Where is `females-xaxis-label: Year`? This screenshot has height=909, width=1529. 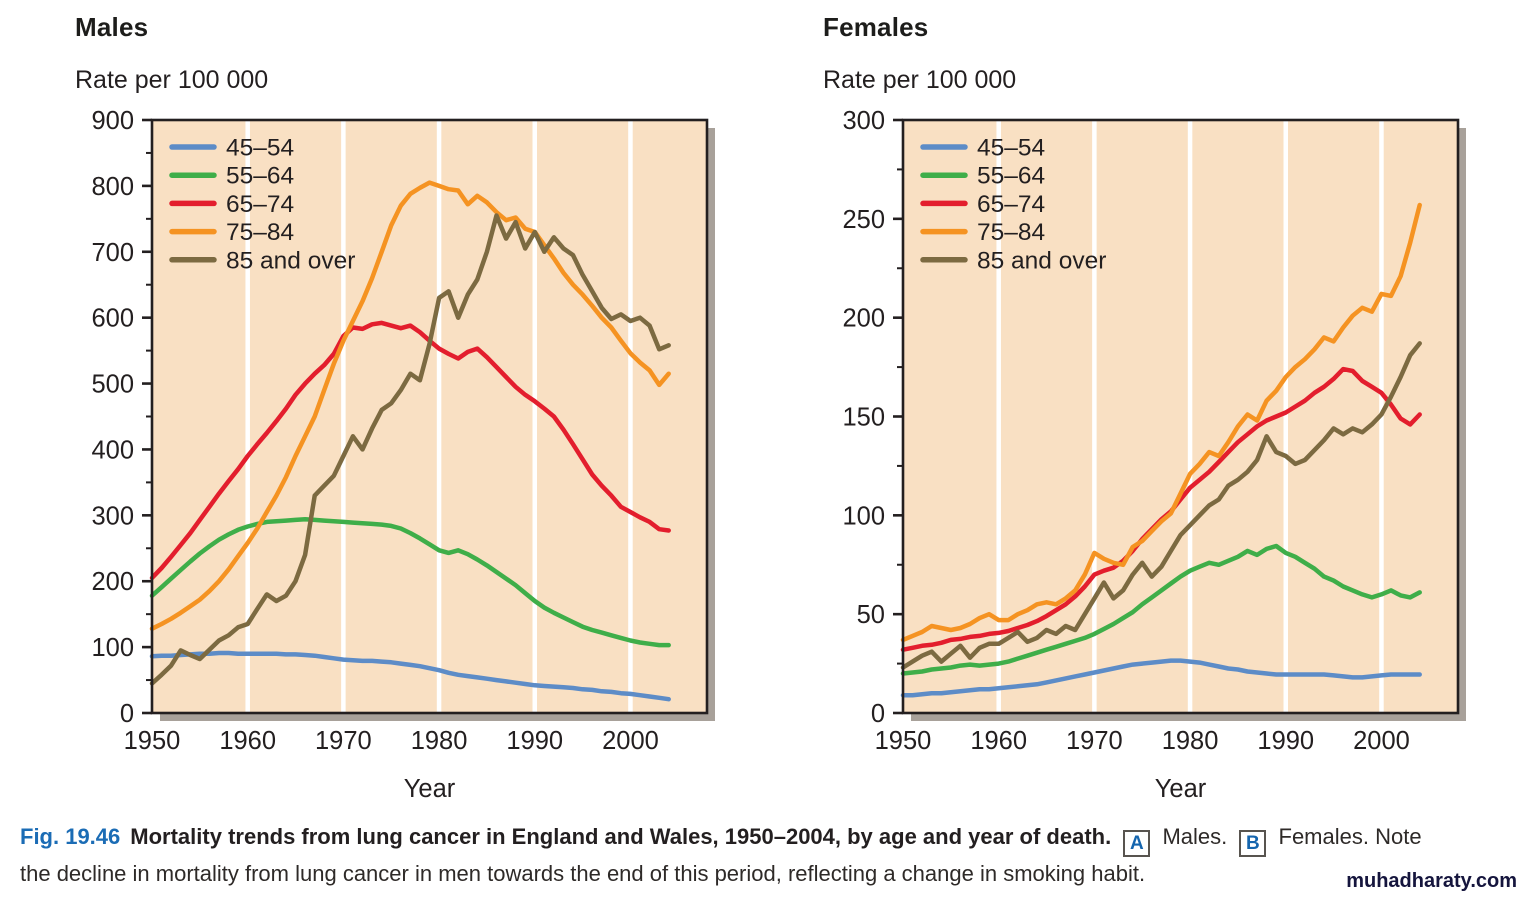
females-xaxis-label: Year is located at coordinates (1181, 789).